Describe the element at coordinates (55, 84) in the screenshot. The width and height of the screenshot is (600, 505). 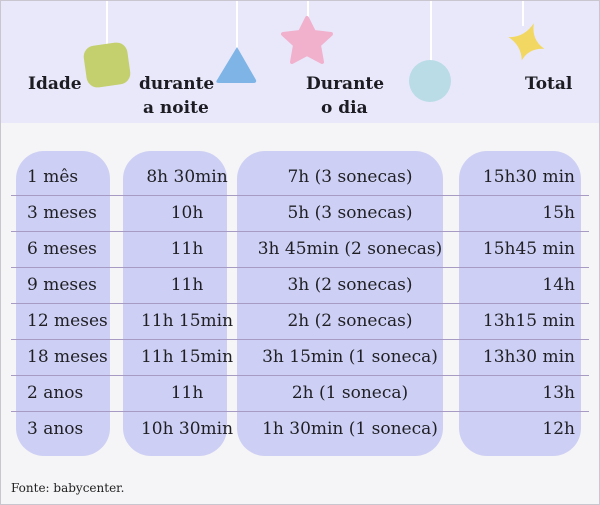
I see `header-age: Idade` at that location.